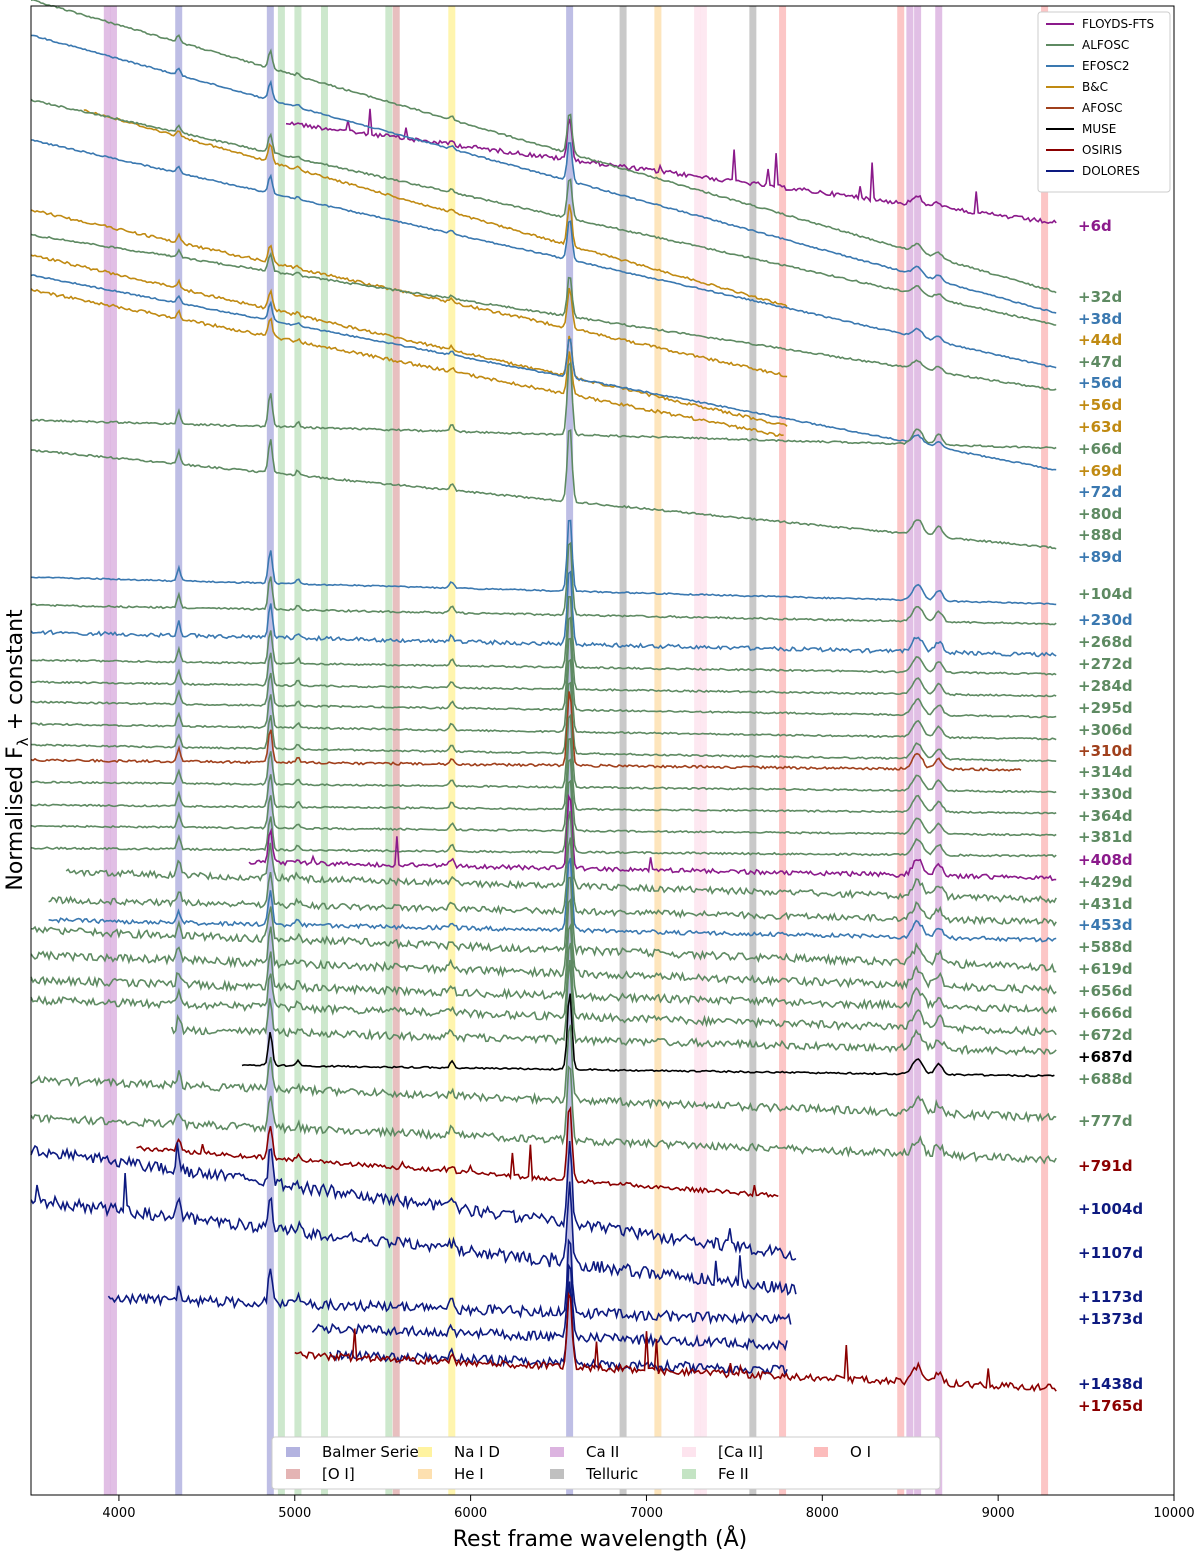 This screenshot has height=1554, width=1200. I want to click on y-axis-label-main: Normalised F, so click(15, 818).